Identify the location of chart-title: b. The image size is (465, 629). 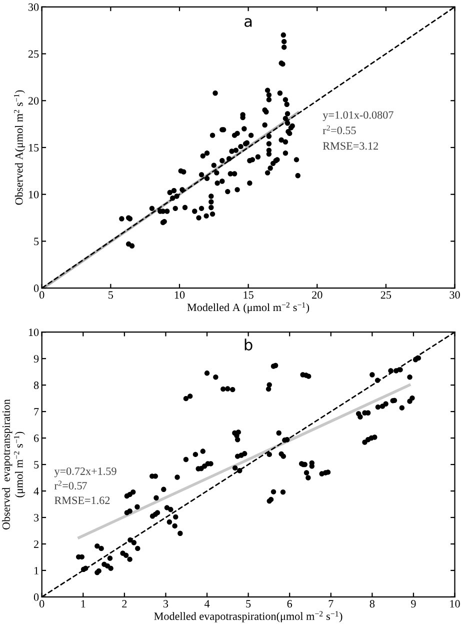
(248, 344).